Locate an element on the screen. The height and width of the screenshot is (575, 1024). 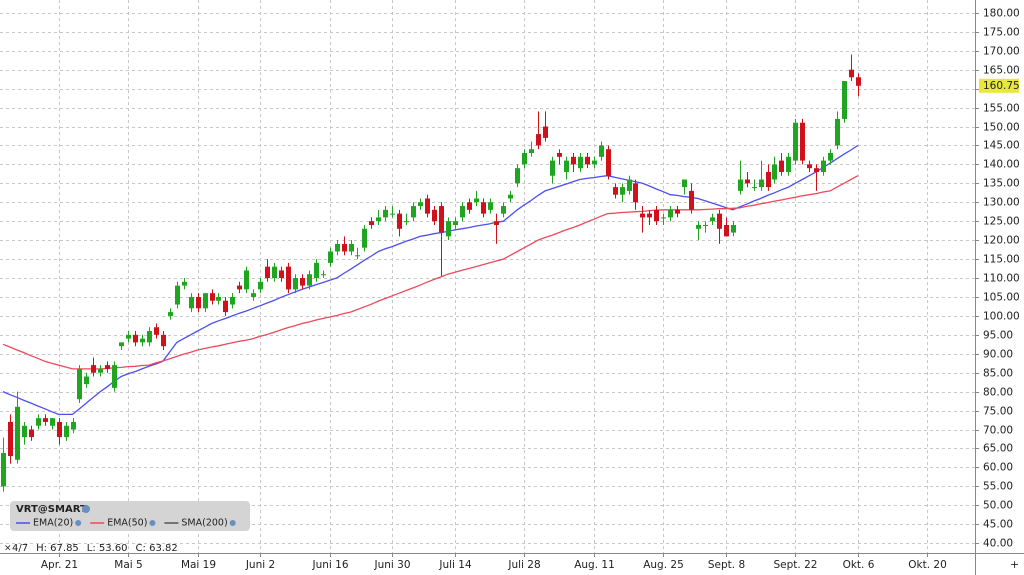
y-tick-label: 95.00 is located at coordinates (998, 336).